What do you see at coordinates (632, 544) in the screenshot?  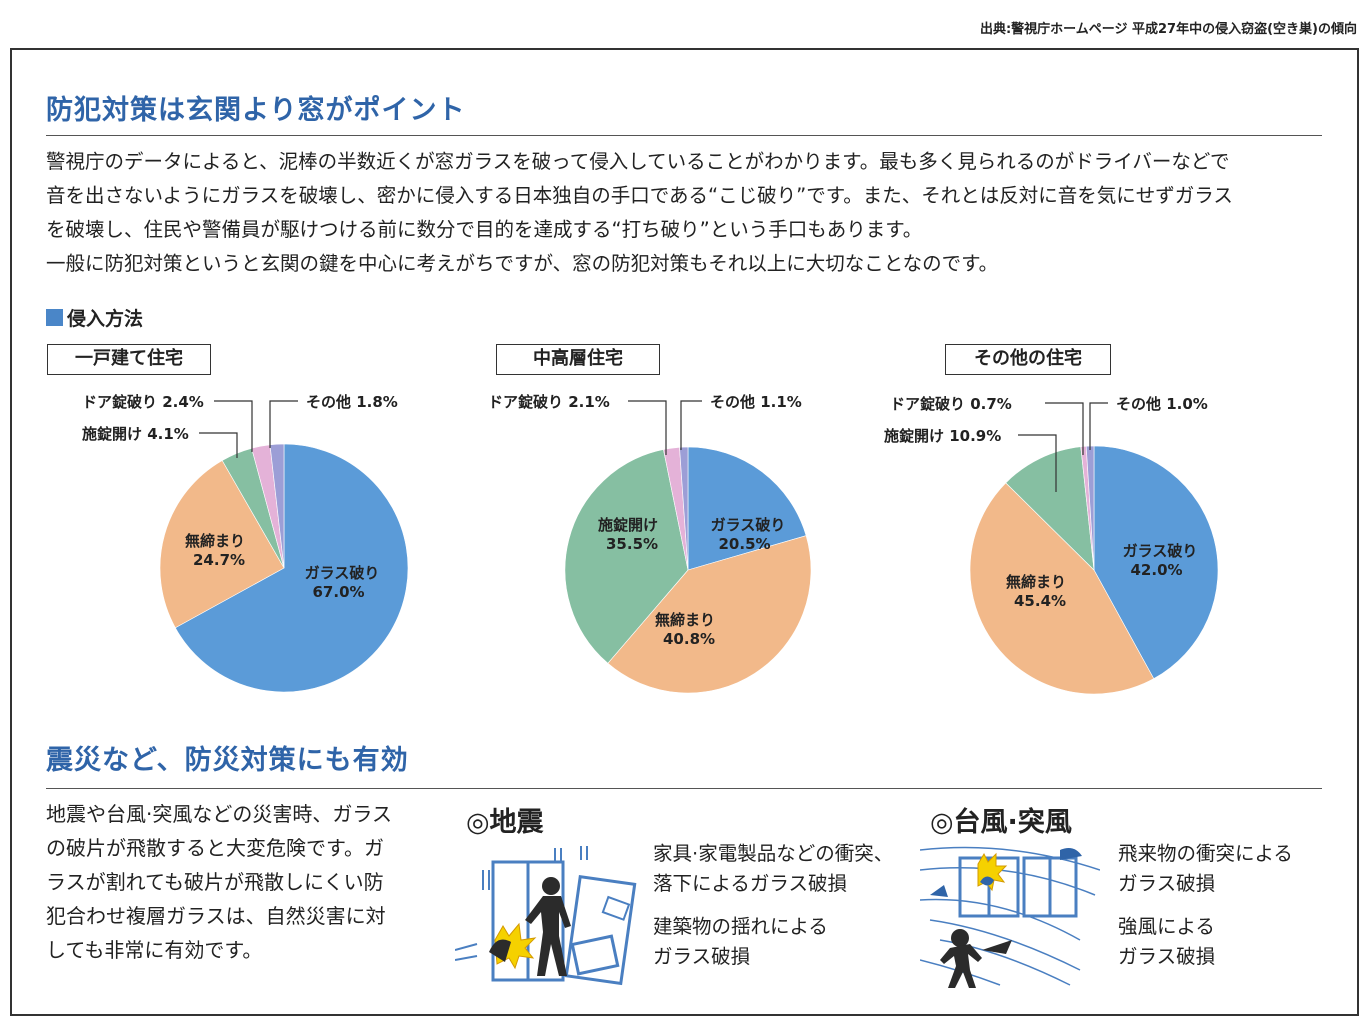 I see `slice-value: 35.5%` at bounding box center [632, 544].